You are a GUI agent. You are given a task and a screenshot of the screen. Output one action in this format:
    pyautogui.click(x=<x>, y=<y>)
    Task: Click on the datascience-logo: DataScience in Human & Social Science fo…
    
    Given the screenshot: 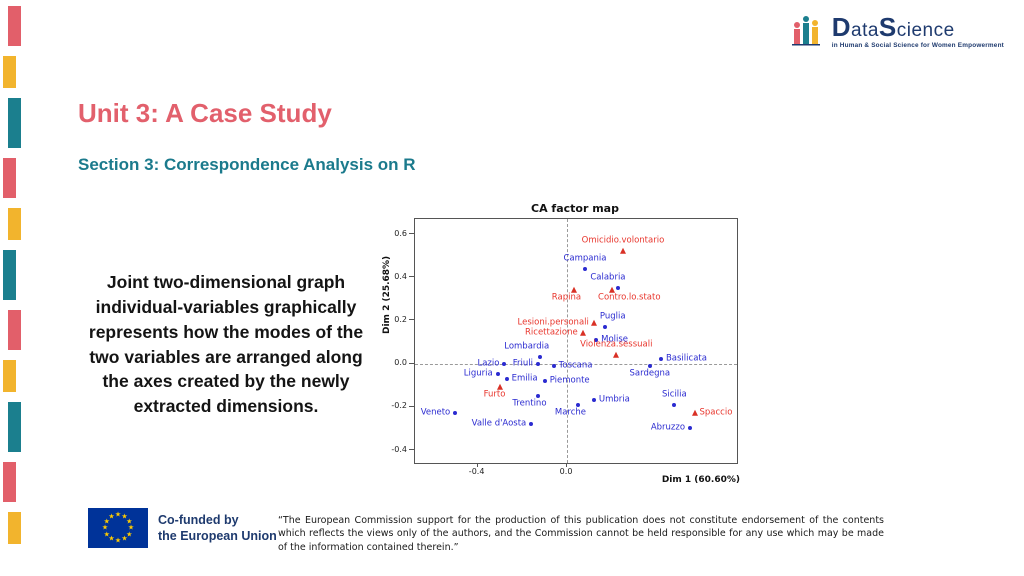 What is the action you would take?
    pyautogui.click(x=896, y=31)
    